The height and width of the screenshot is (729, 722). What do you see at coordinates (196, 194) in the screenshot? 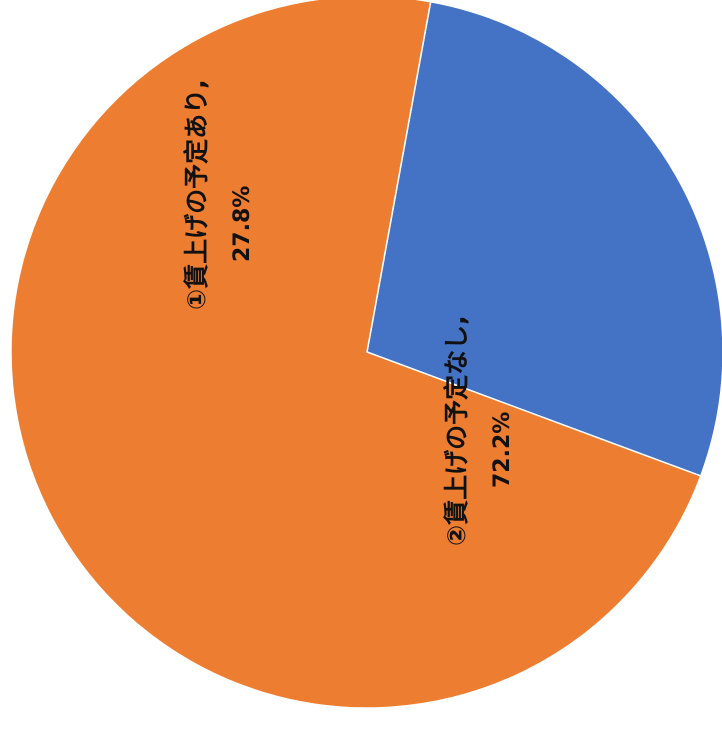
I see `slice-label-1: ①賃上げの予定あり,` at bounding box center [196, 194].